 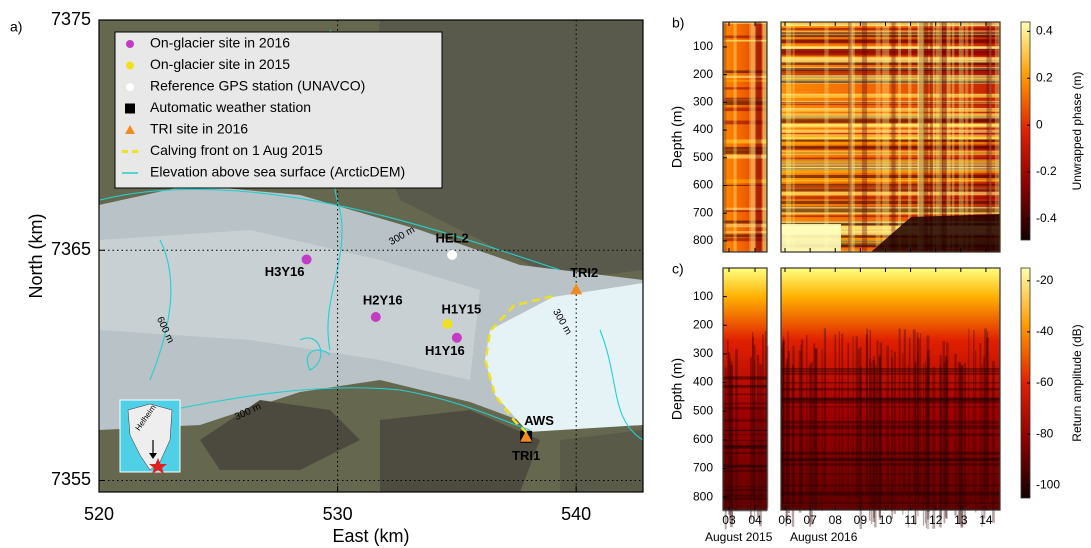 What do you see at coordinates (703, 129) in the screenshot?
I see `y-tick-label: 400` at bounding box center [703, 129].